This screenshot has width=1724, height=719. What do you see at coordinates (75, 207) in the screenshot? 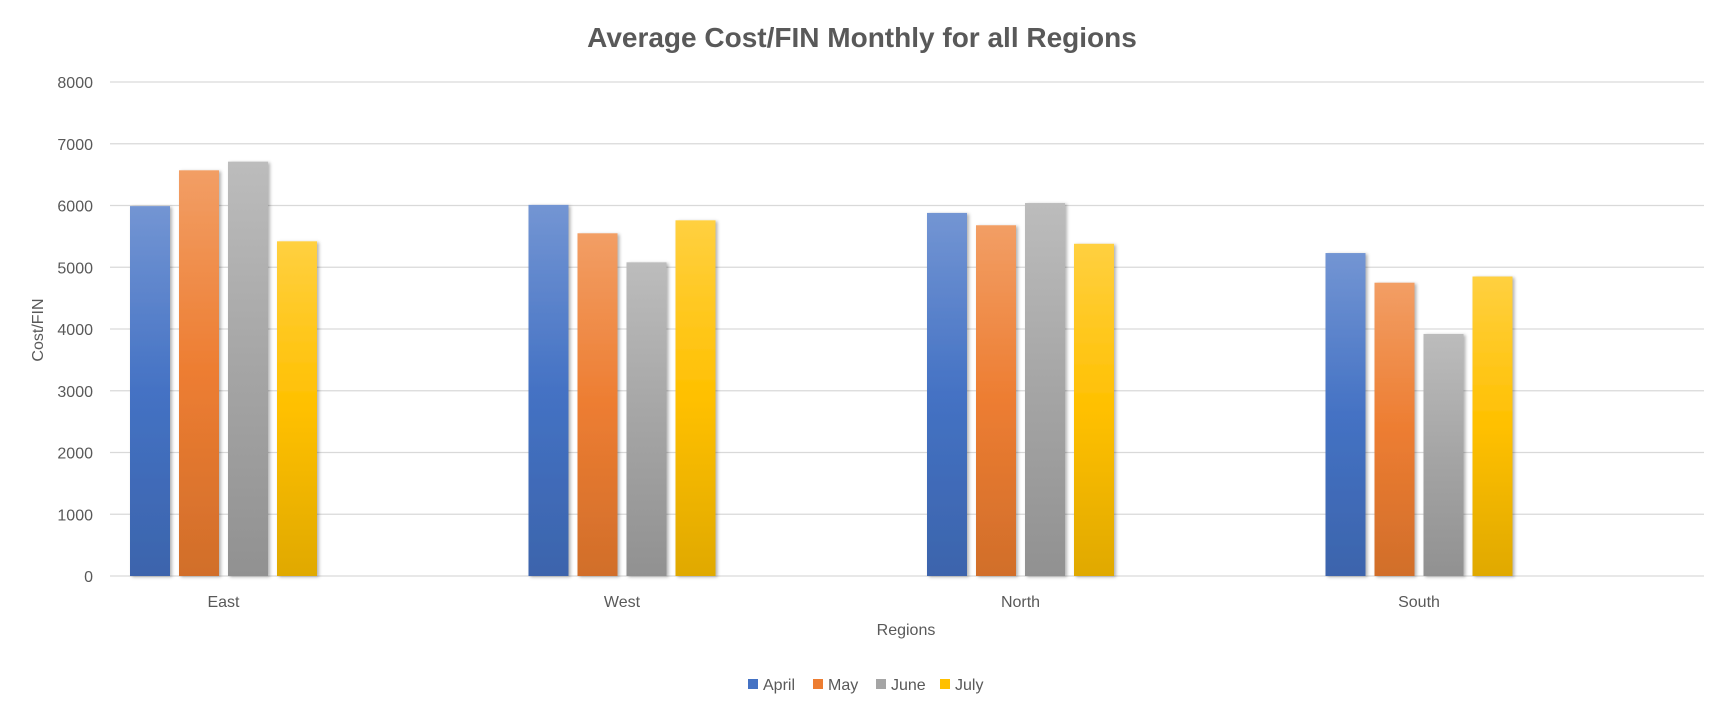
I see `y-tick-label: 6000` at bounding box center [75, 207].